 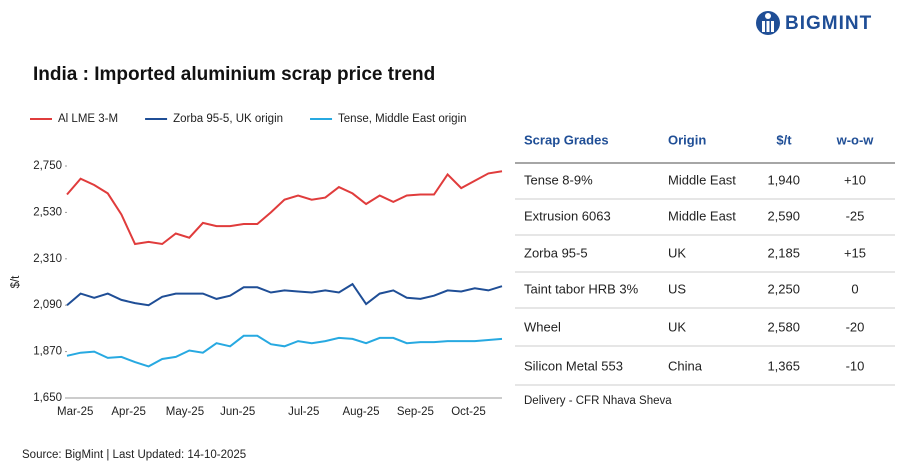 I want to click on y-tick-label: 2,750, so click(x=47, y=166).